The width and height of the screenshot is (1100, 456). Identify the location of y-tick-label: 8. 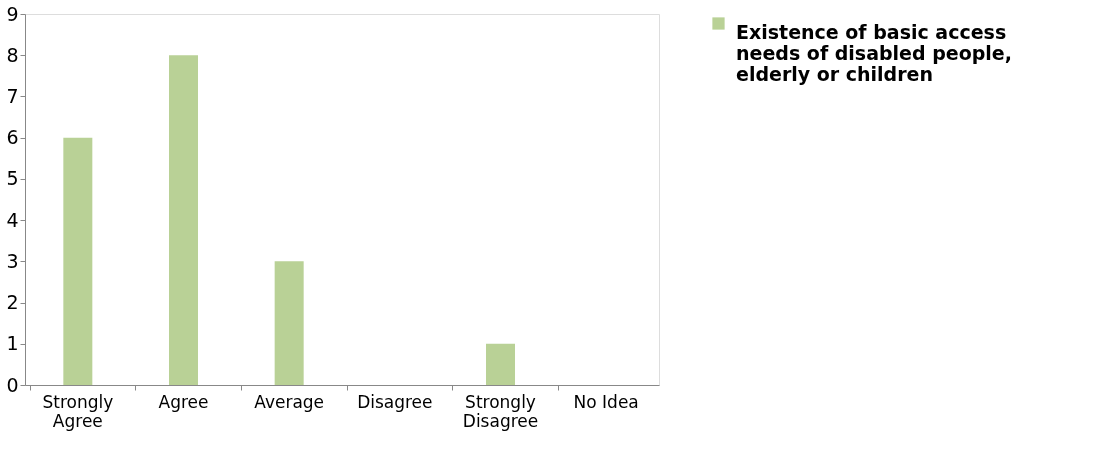
(12, 54).